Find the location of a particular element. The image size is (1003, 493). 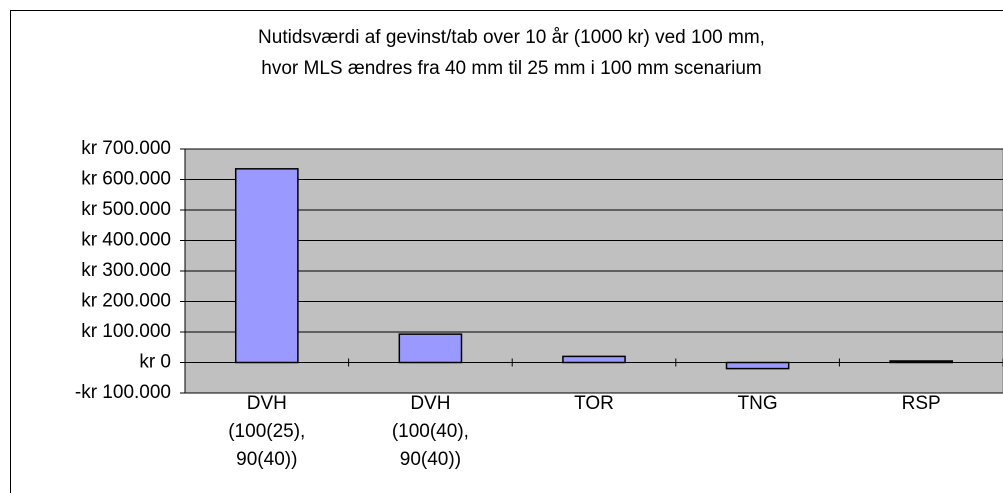

y-tick-label: kr 500.000 is located at coordinates (126, 209).